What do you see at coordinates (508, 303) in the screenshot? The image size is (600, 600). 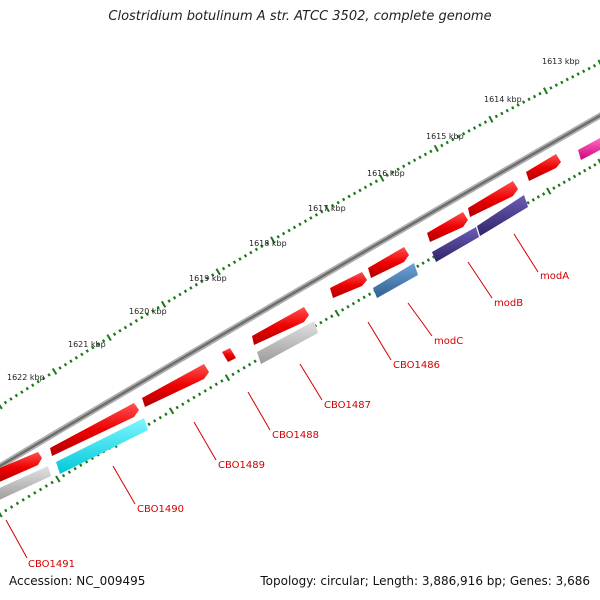 I see `gene-label-modB: modB` at bounding box center [508, 303].